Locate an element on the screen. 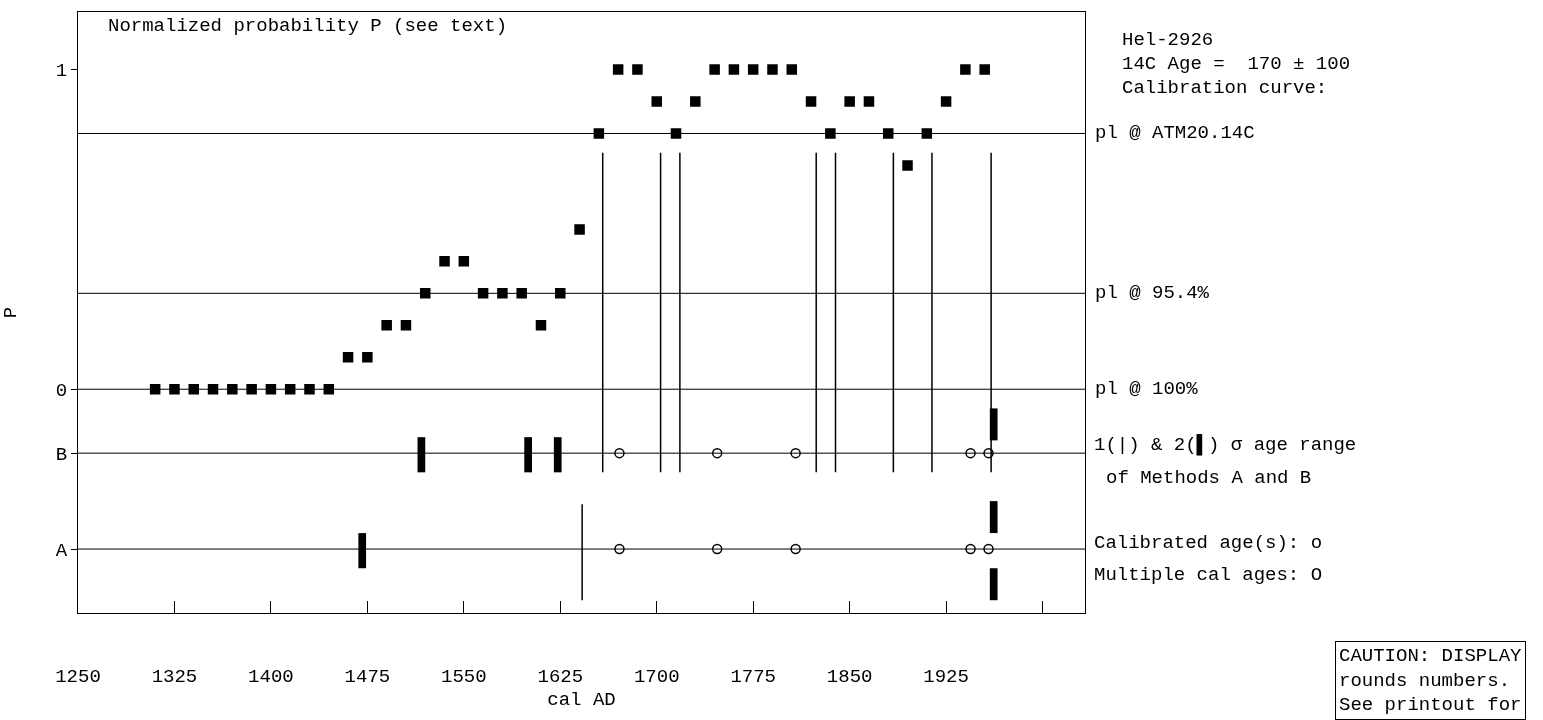 Image resolution: width=1543 pixels, height=720 pixels. text: Hel-2926 is located at coordinates (1168, 40).